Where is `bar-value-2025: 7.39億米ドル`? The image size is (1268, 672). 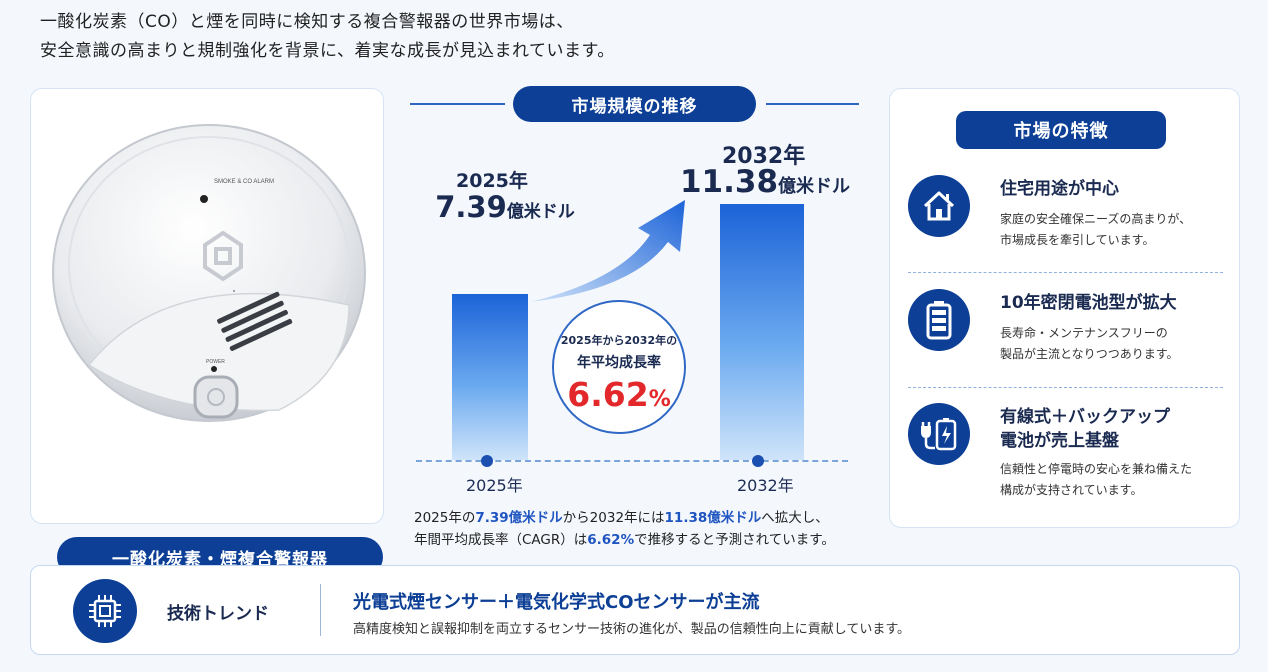
bar-value-2025: 7.39億米ドル is located at coordinates (505, 207).